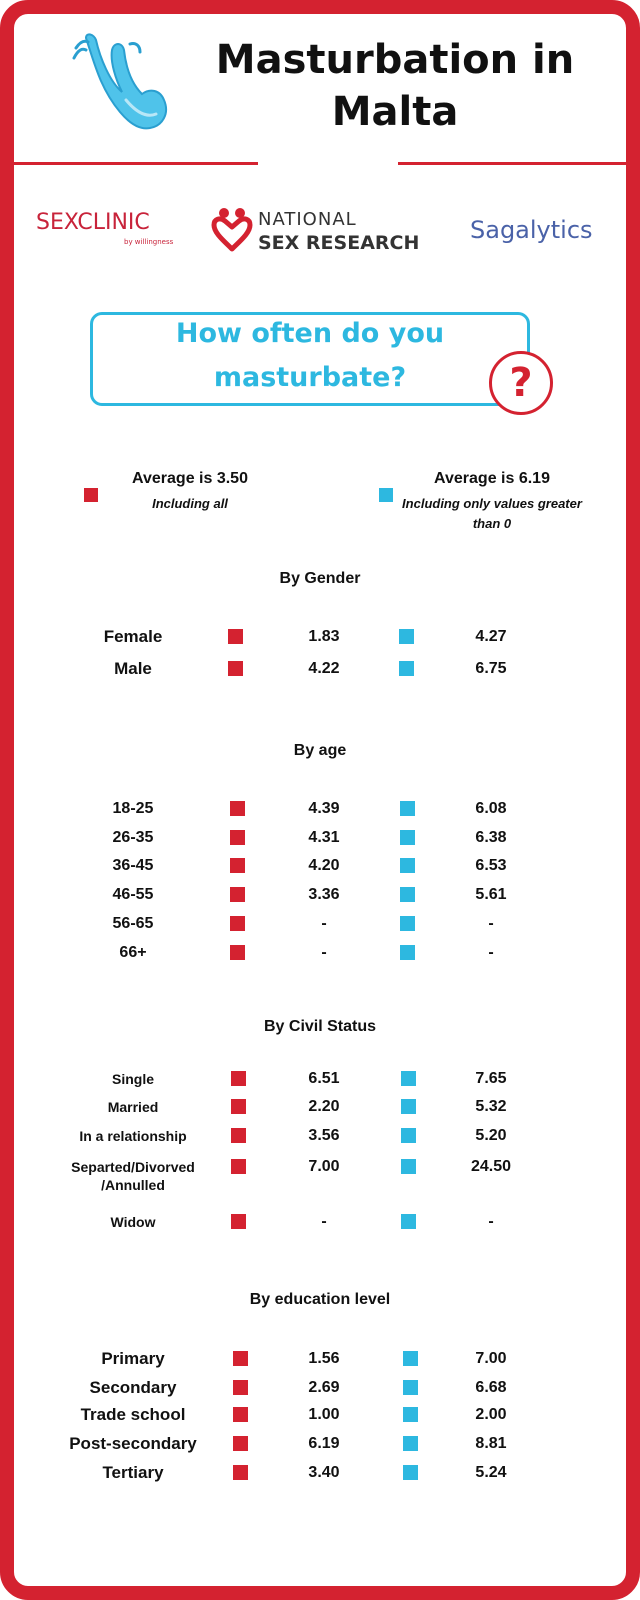  Describe the element at coordinates (232, 230) in the screenshot. I see `heart-icon` at that location.